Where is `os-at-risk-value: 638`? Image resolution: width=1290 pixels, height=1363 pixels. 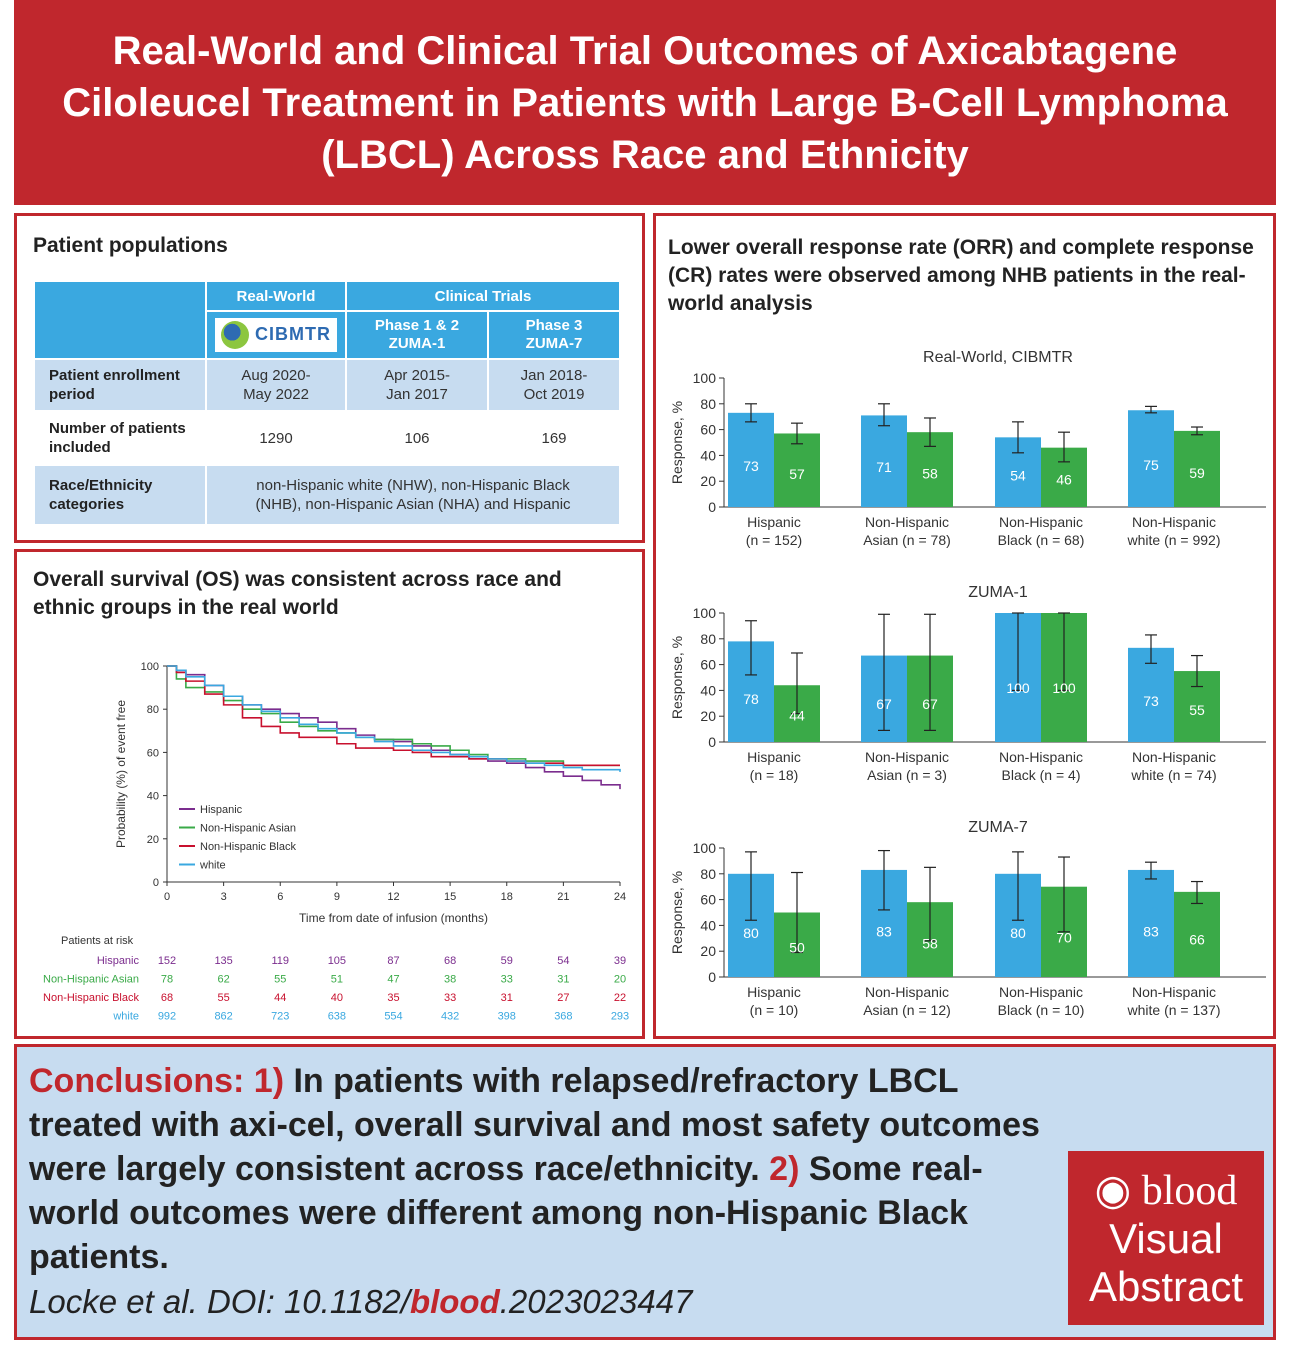
os-at-risk-value: 638 is located at coordinates (337, 1017).